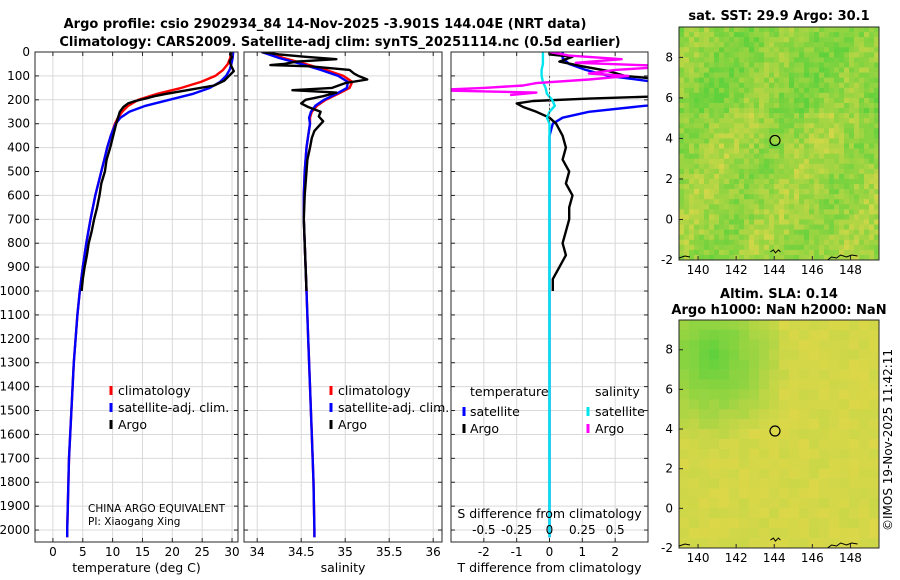 The image size is (900, 580). Describe the element at coordinates (433, 552) in the screenshot. I see `x-tick-label: 36` at that location.